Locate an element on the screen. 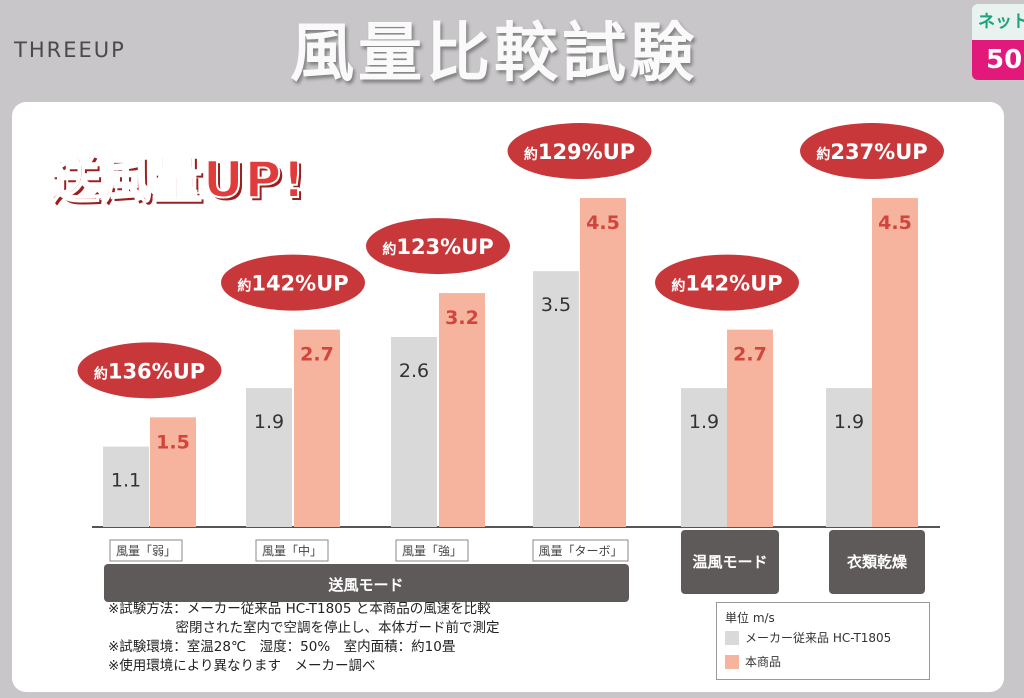  legend-swatch-old is located at coordinates (732, 637).